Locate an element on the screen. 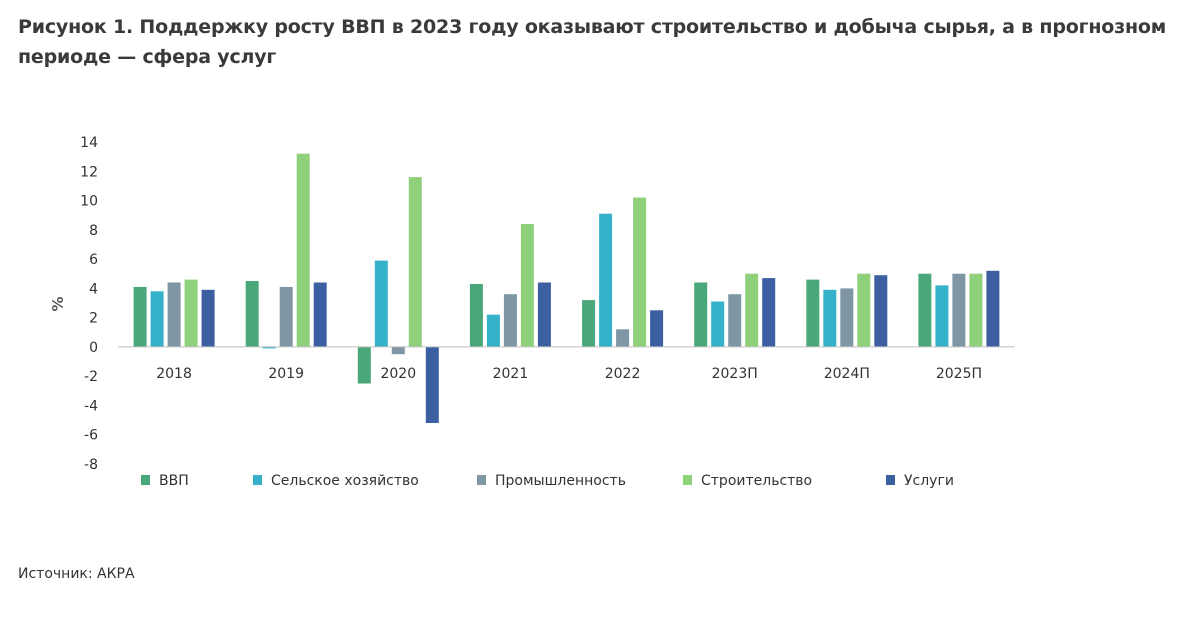 This screenshot has width=1200, height=619. bar-ввп-2019 is located at coordinates (252, 314).